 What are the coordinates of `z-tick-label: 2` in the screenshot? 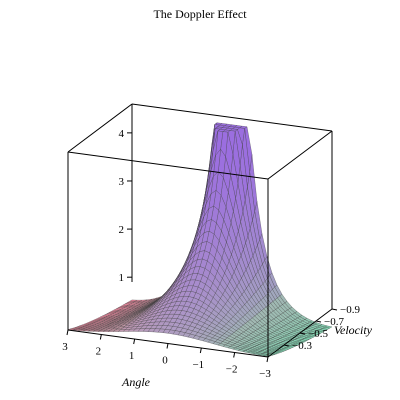 It's located at (122, 230).